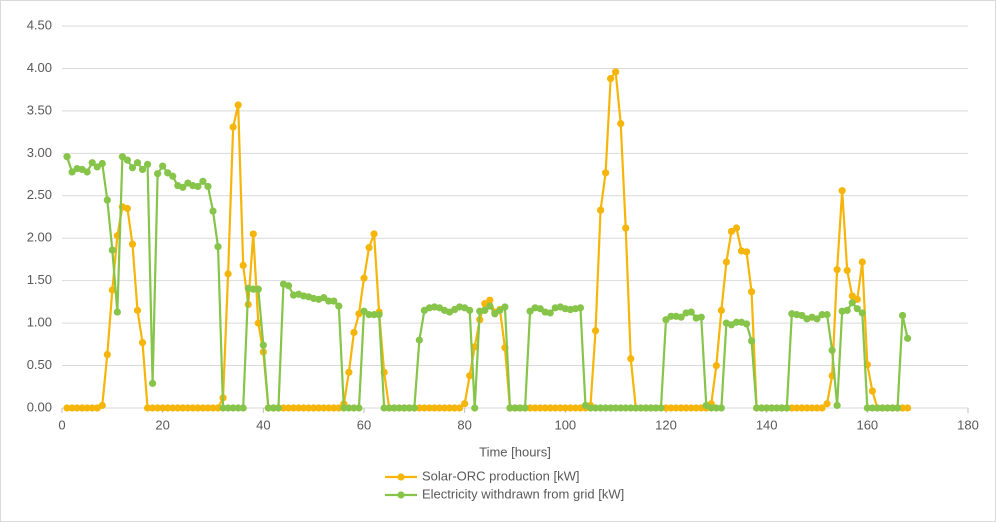  What do you see at coordinates (61, 424) in the screenshot?
I see `x-tick-label: 0` at bounding box center [61, 424].